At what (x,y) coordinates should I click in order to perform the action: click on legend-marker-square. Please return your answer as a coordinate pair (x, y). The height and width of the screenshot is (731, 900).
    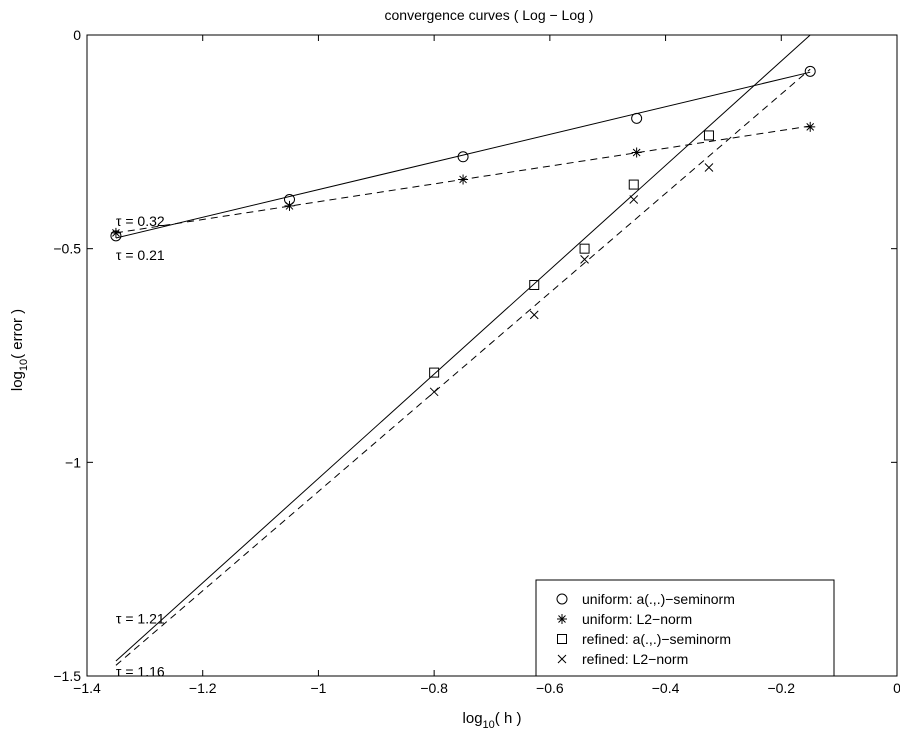
    Looking at the image, I should click on (562, 639).